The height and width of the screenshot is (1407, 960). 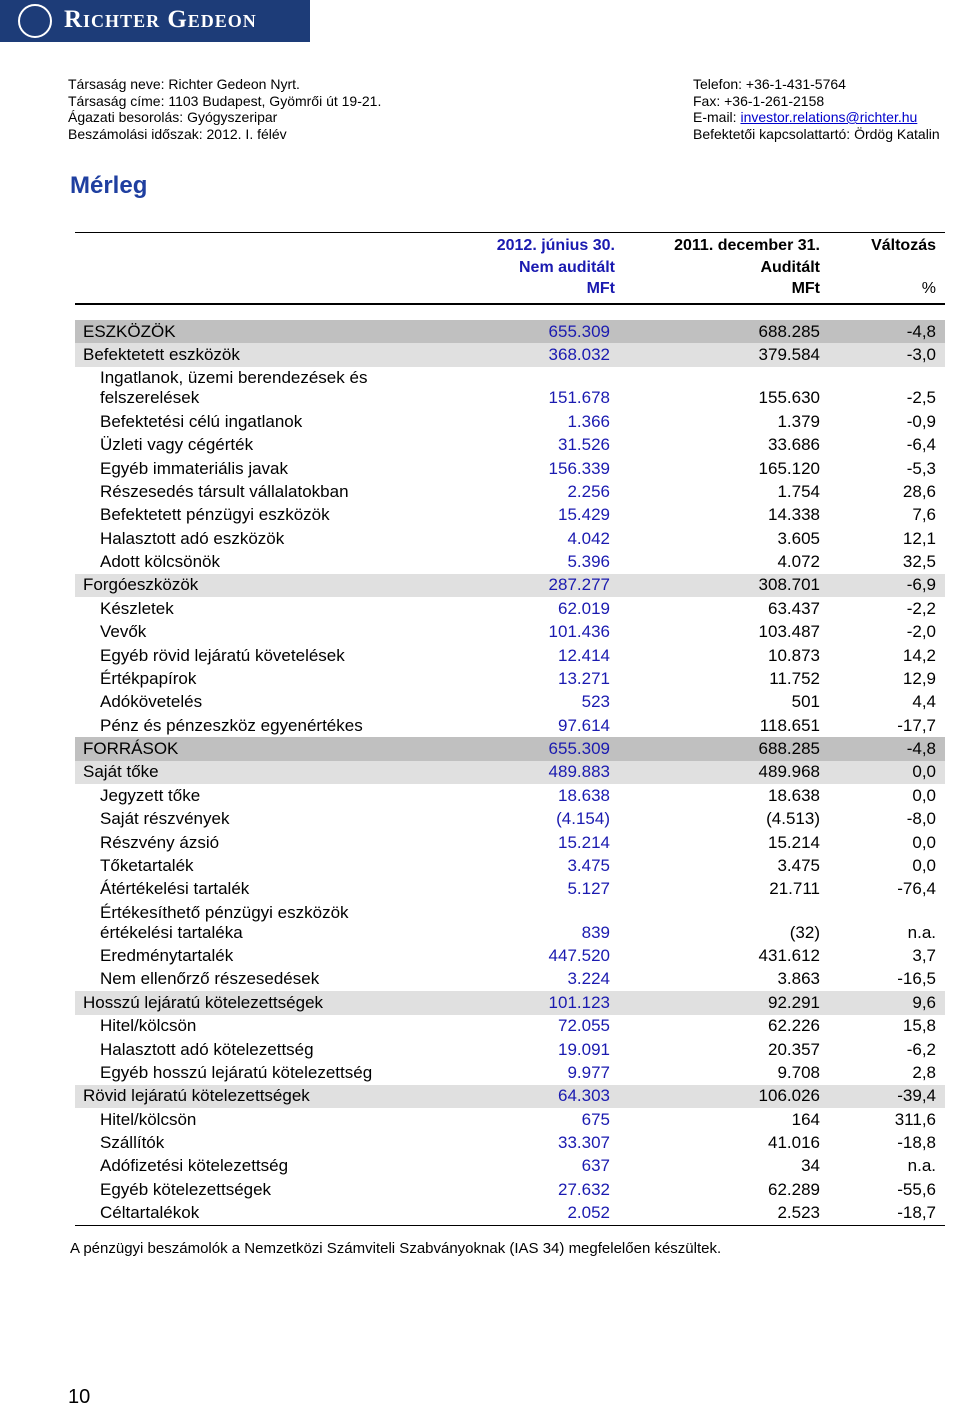 I want to click on column-header: 2012. június 30. Nem auditált MFt, so click(x=556, y=267).